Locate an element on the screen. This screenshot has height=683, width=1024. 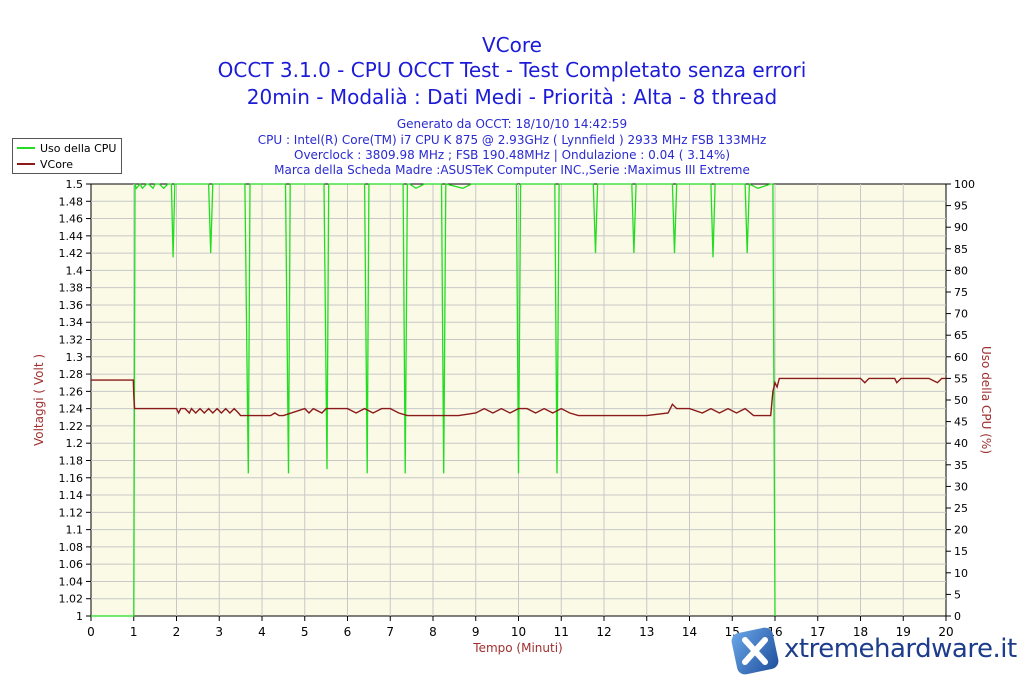
x-tick-label: 19 is located at coordinates (903, 632).